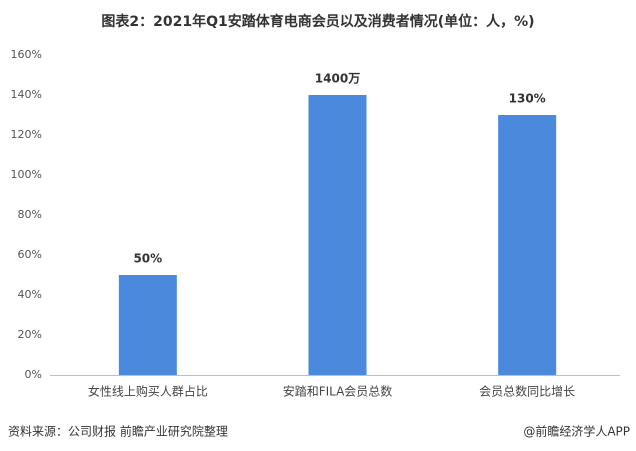  What do you see at coordinates (26, 134) in the screenshot?
I see `y-tick-label: 120%` at bounding box center [26, 134].